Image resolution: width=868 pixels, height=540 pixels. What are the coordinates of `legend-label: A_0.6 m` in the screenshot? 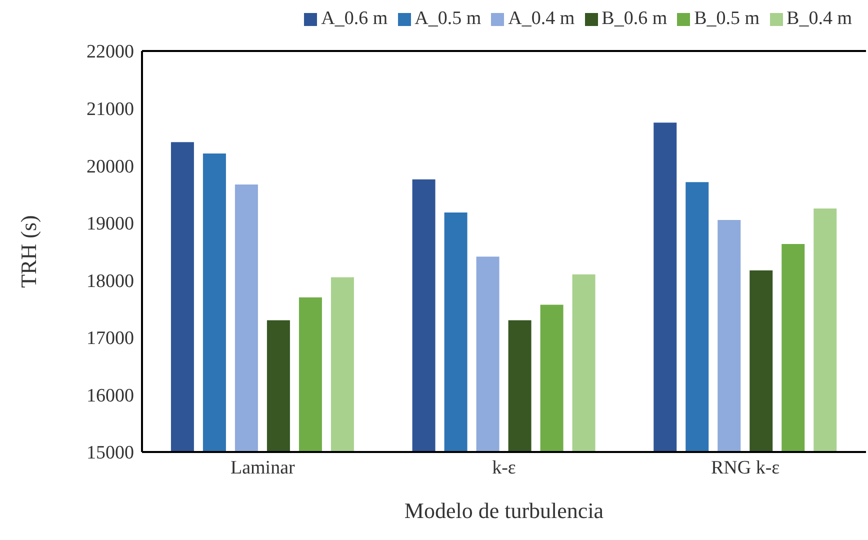 It's located at (354, 18).